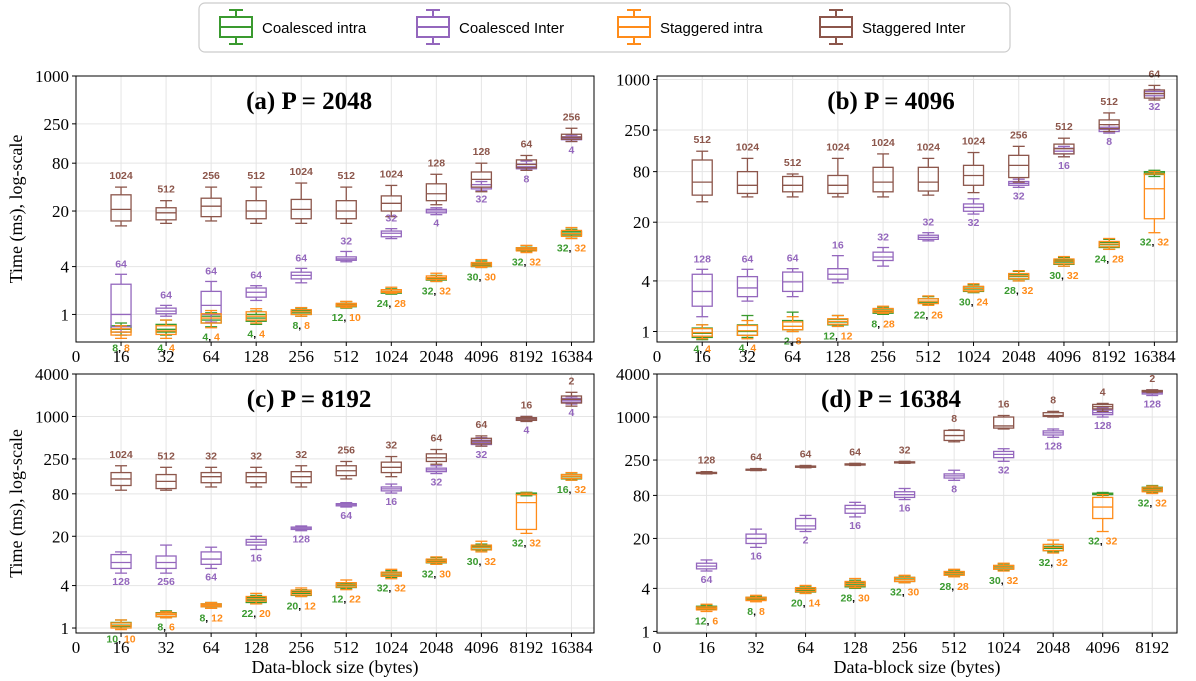 This screenshot has height=681, width=1196. I want to click on annotation-intra-pair: 32, 30, so click(904, 593).